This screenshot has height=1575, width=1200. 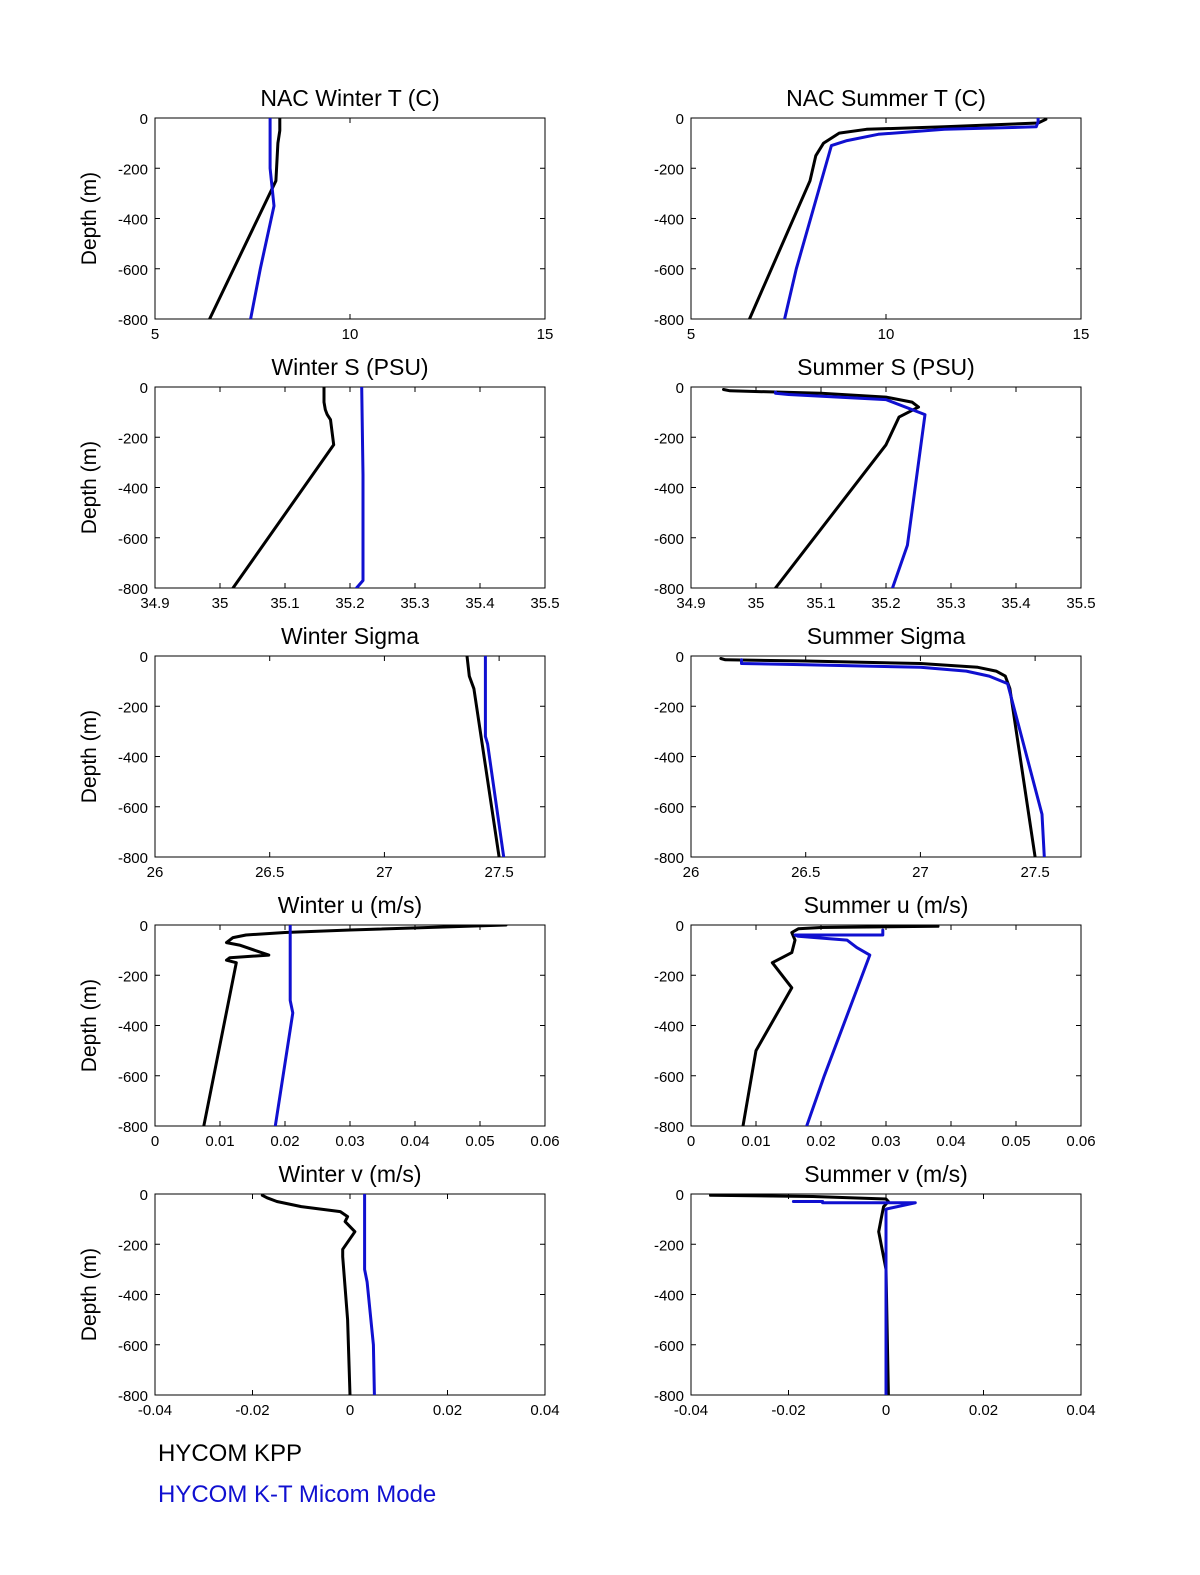 What do you see at coordinates (269, 872) in the screenshot?
I see `x-tick-label: 26.5` at bounding box center [269, 872].